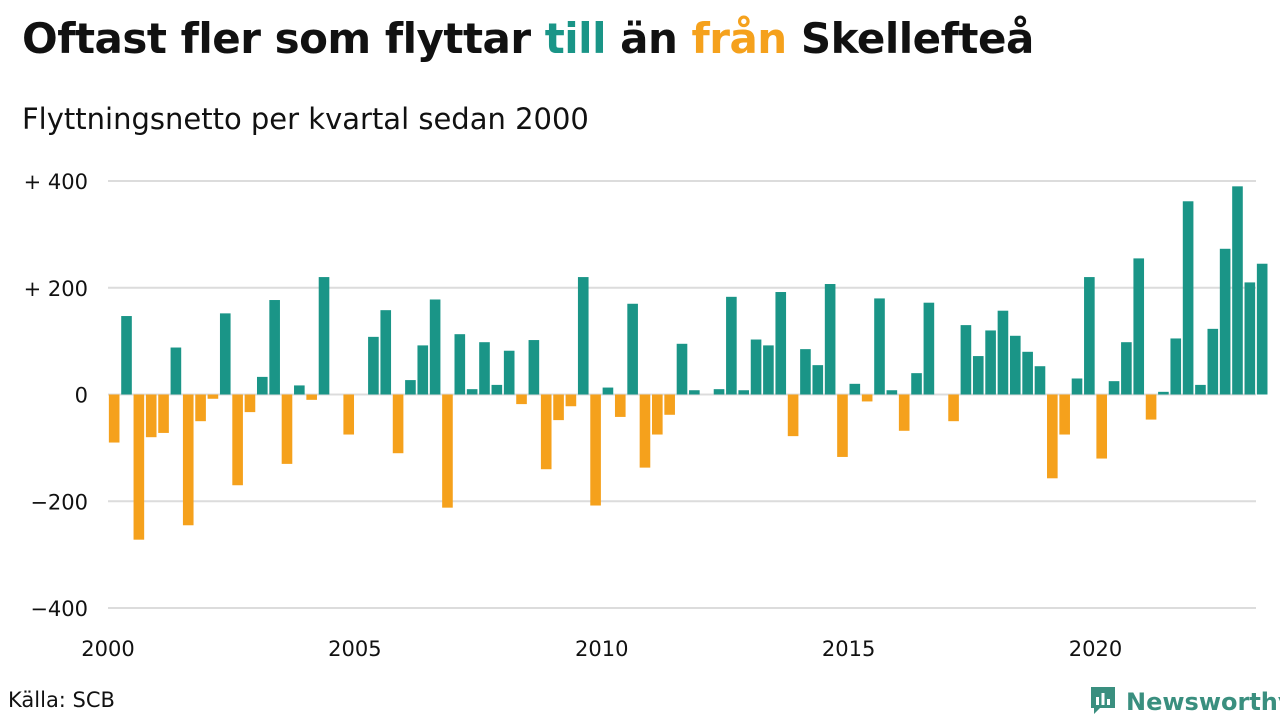 The height and width of the screenshot is (720, 1280). Describe the element at coordinates (81, 396) in the screenshot. I see `y-tick-label: 0` at that location.